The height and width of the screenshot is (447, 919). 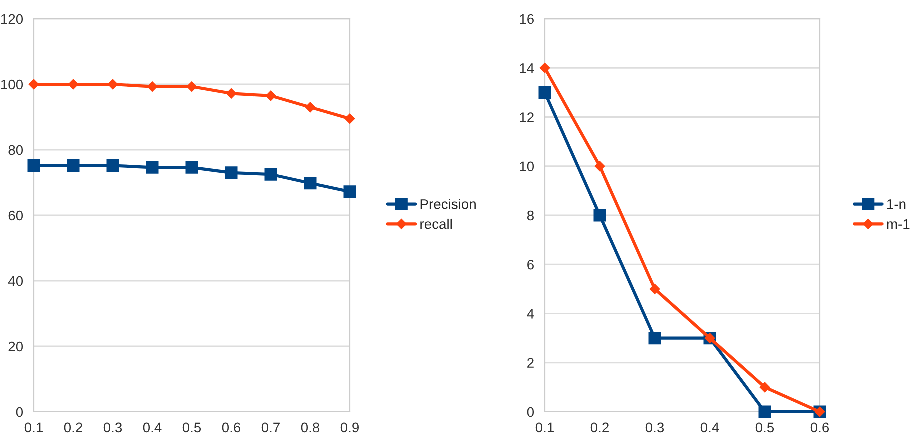 I want to click on y-tick-label: 12, so click(x=527, y=117).